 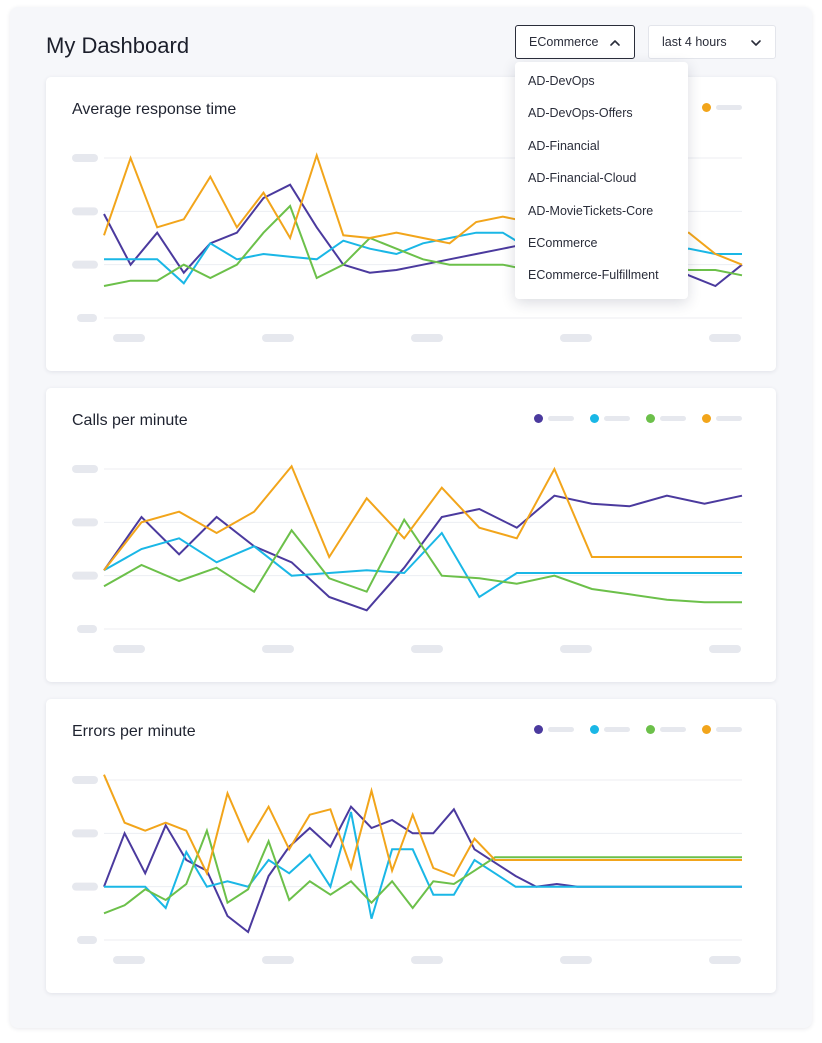 What do you see at coordinates (130, 420) in the screenshot?
I see `card-title: Calls per minute` at bounding box center [130, 420].